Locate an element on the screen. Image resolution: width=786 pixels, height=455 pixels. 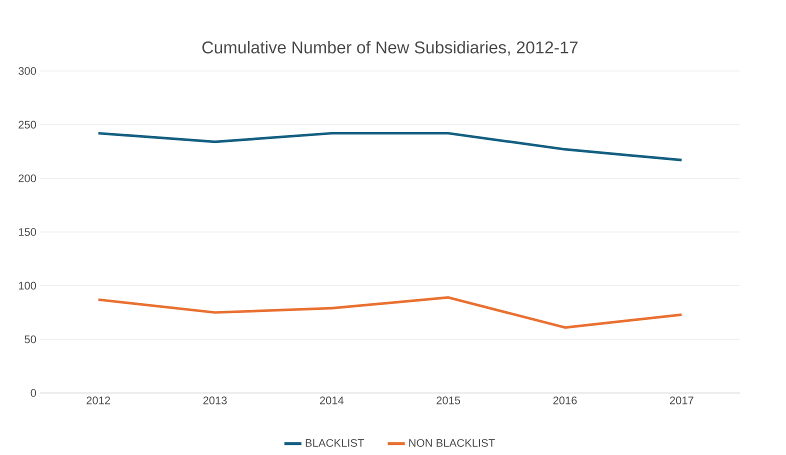
y-tick-label: 100 is located at coordinates (27, 286).